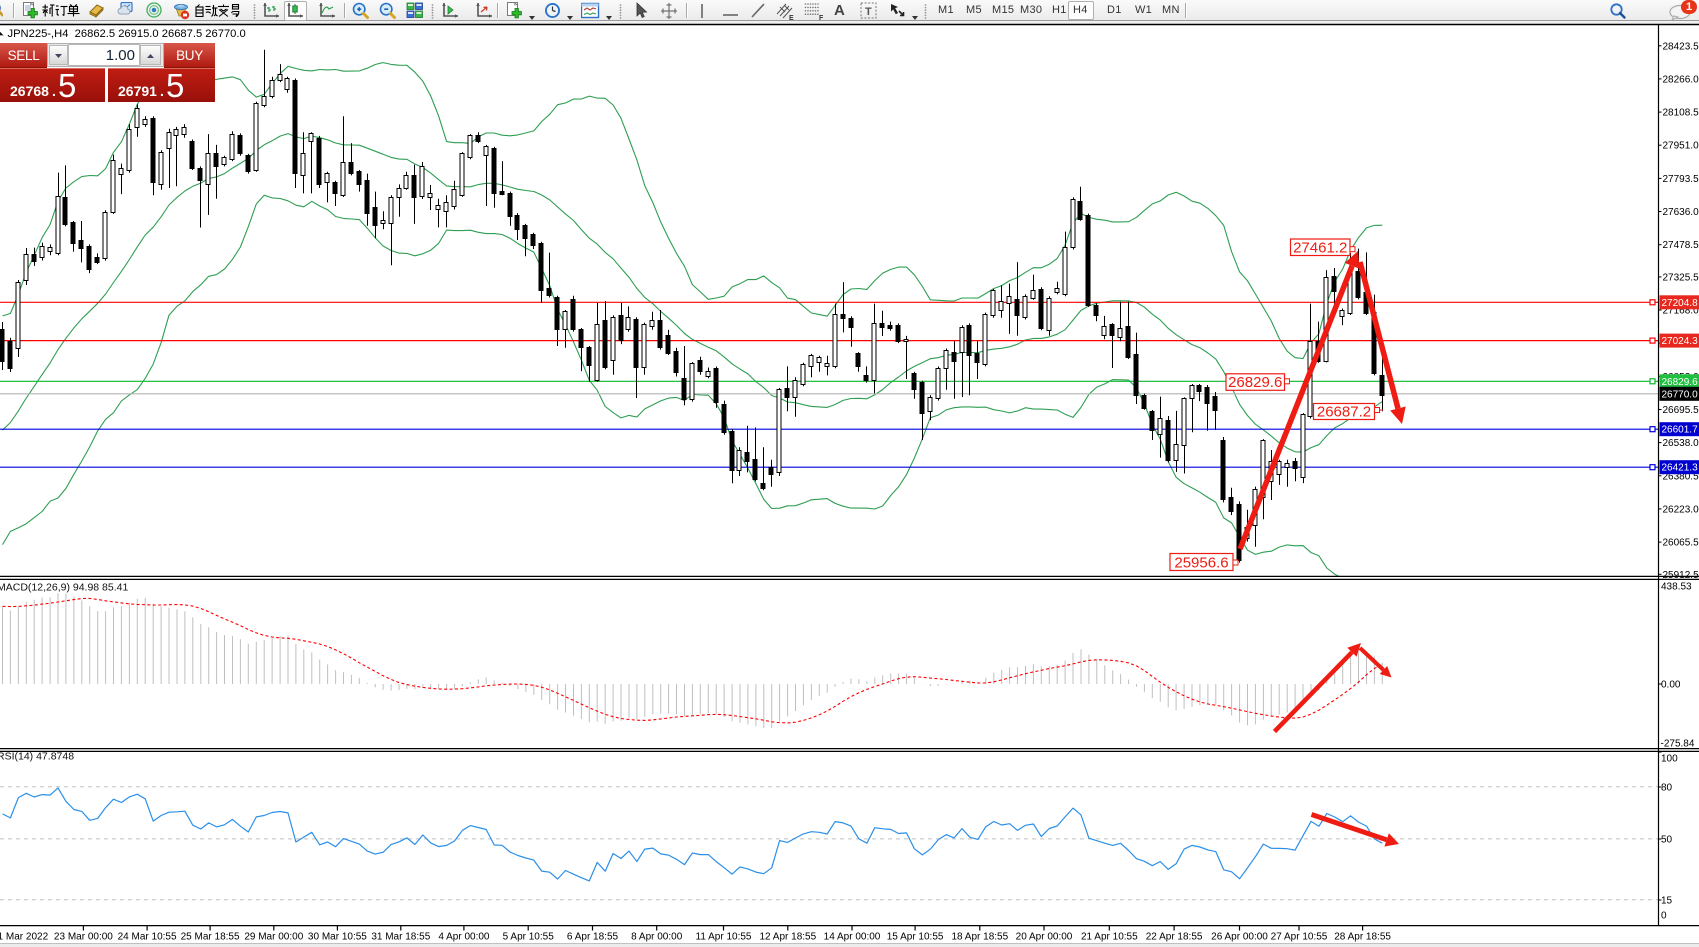  Describe the element at coordinates (400, 937) in the screenshot. I see `svg-text: 31 Mar 18:55` at that location.